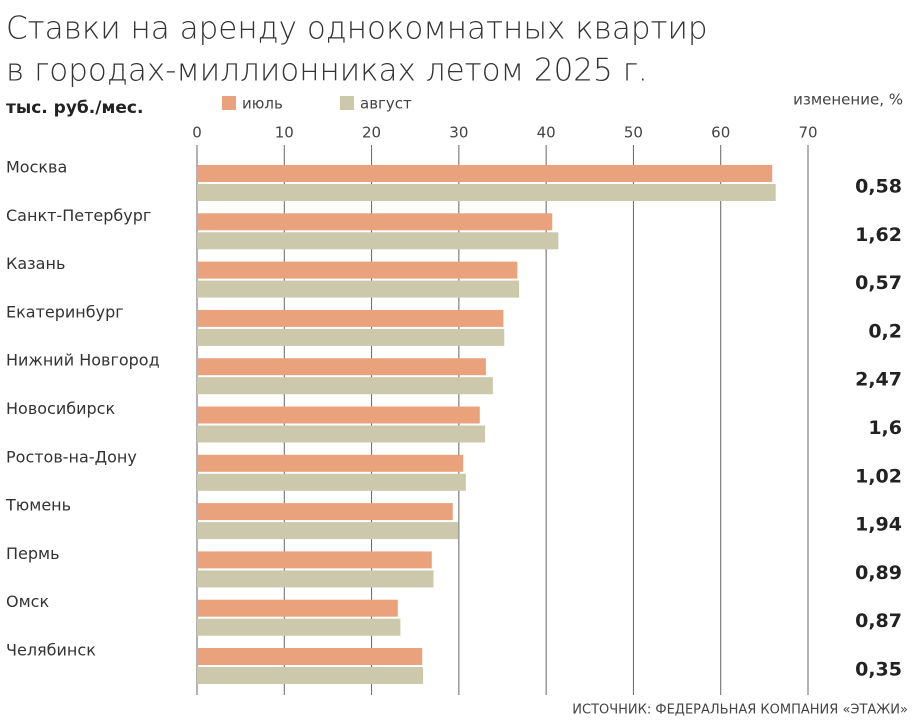  Describe the element at coordinates (885, 331) in the screenshot. I see `change-value: 0,2` at that location.